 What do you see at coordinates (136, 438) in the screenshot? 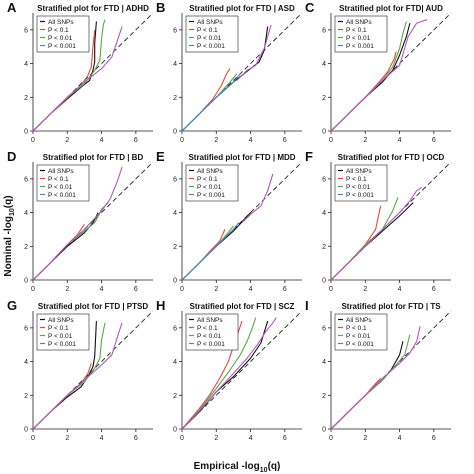
I see `panel-g-x-tick-label: 6` at bounding box center [136, 438].